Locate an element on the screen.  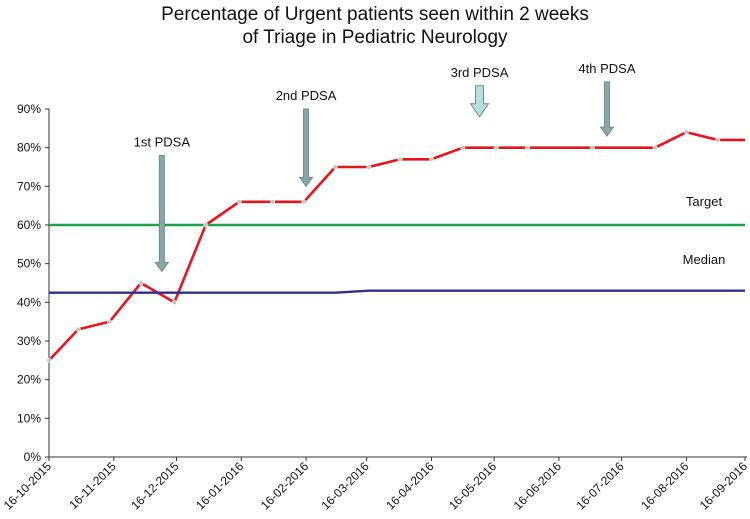
annotation-target: Target is located at coordinates (704, 201).